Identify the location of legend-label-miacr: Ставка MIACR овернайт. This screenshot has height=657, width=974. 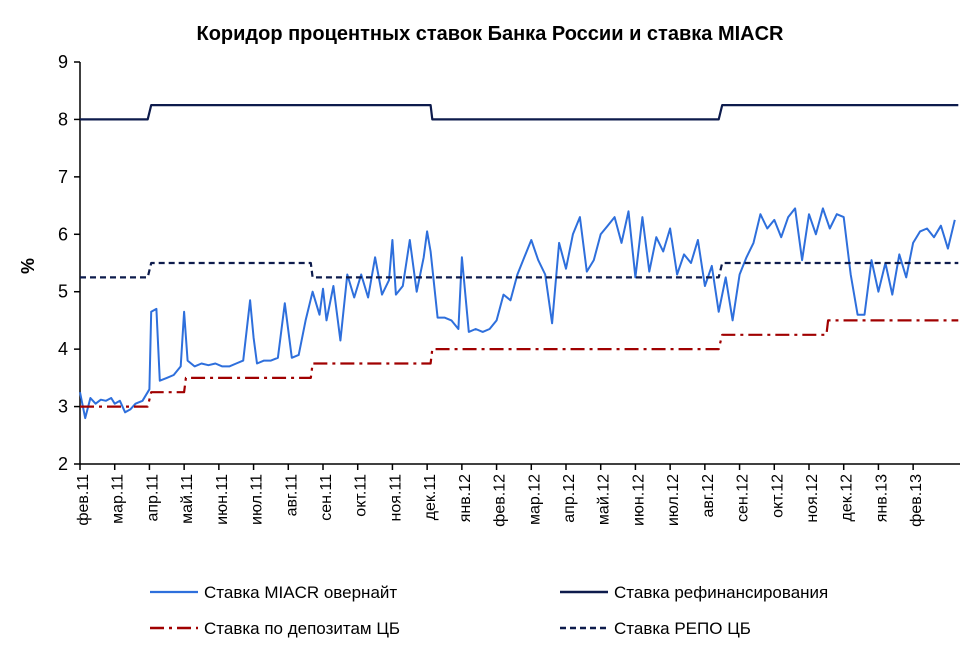
(300, 592).